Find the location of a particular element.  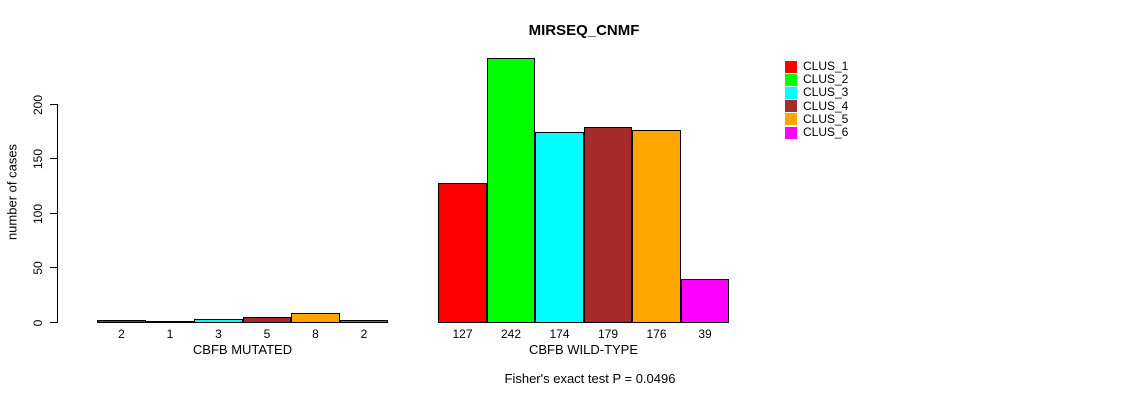

legend-item-clus_4: CLUS_4 is located at coordinates (817, 105).